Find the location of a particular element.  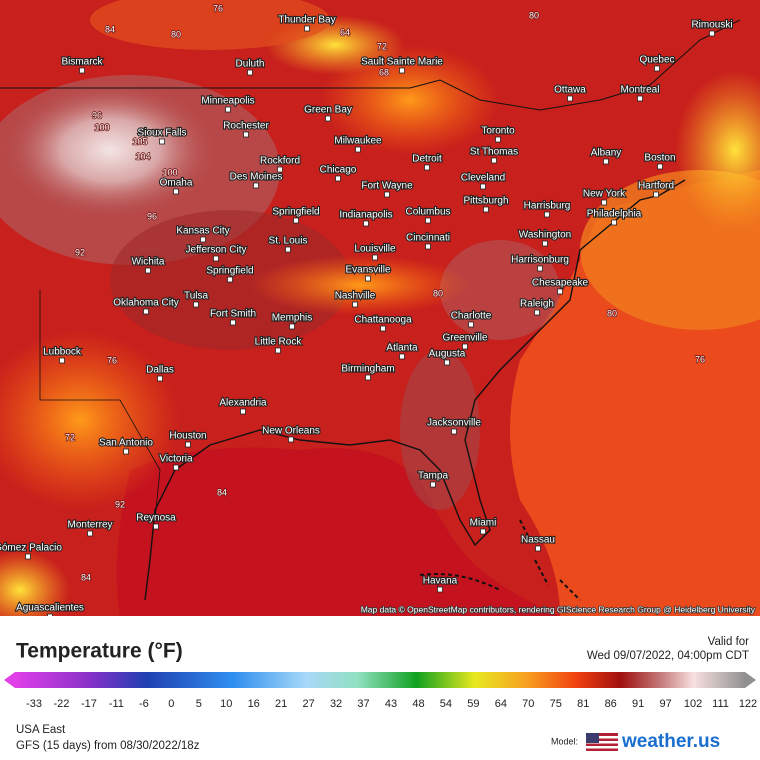

scale-tick-label: 5 is located at coordinates (199, 704).